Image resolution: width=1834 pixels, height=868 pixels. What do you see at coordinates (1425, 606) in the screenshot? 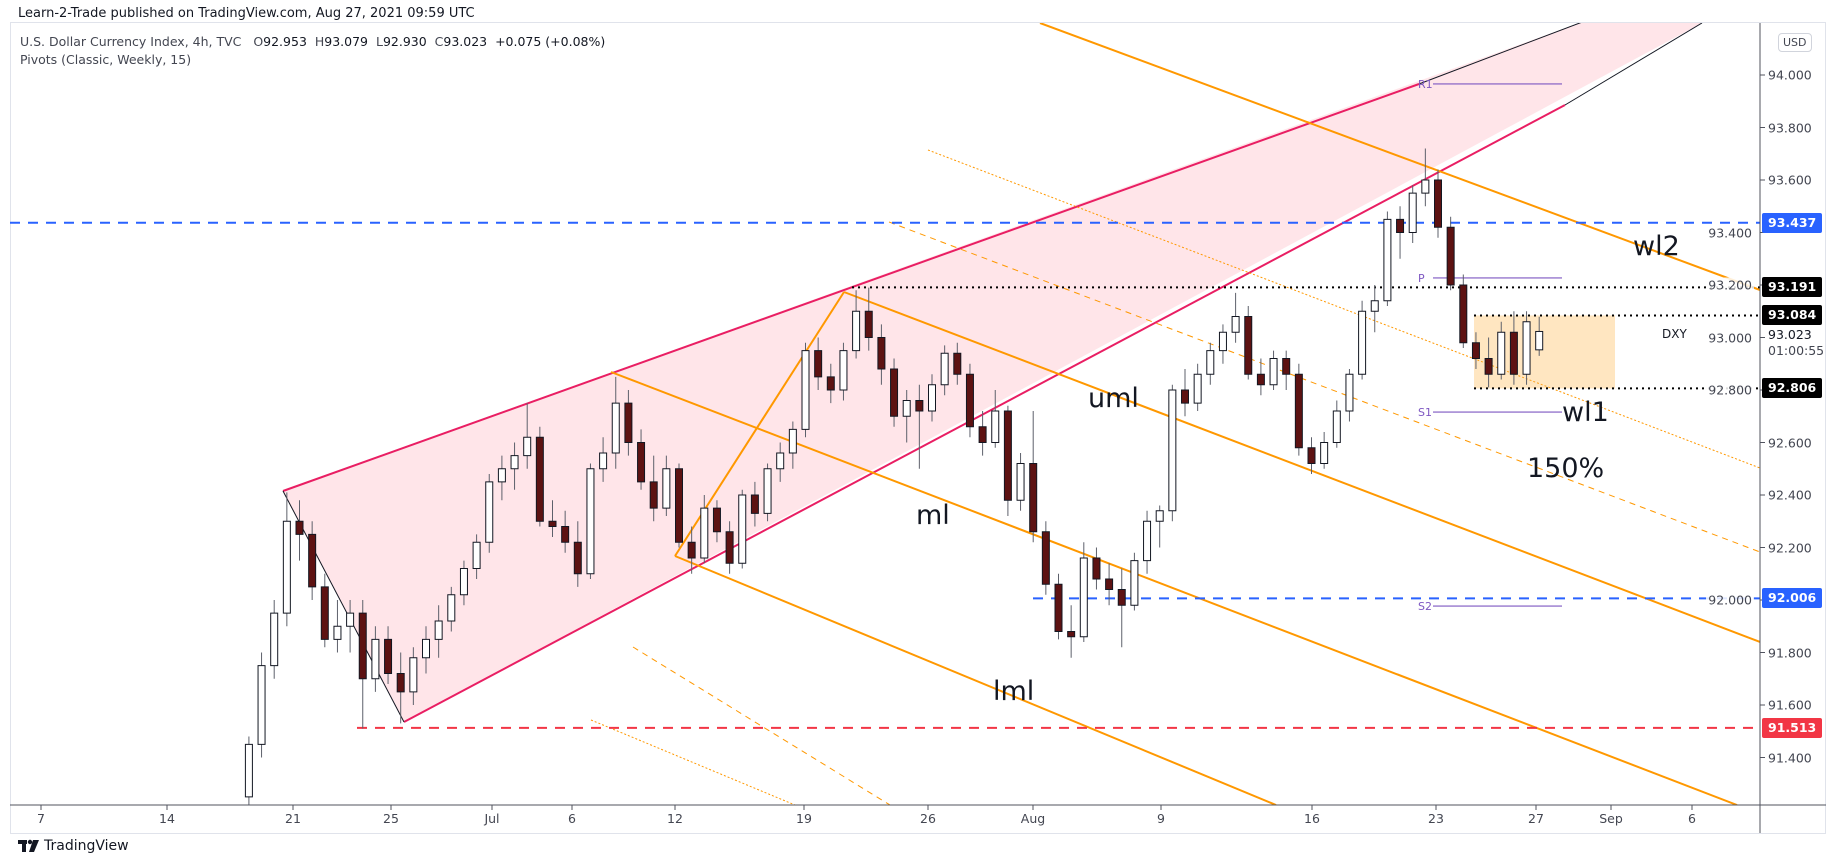
I see `pivot-label-s2: S2` at bounding box center [1425, 606].